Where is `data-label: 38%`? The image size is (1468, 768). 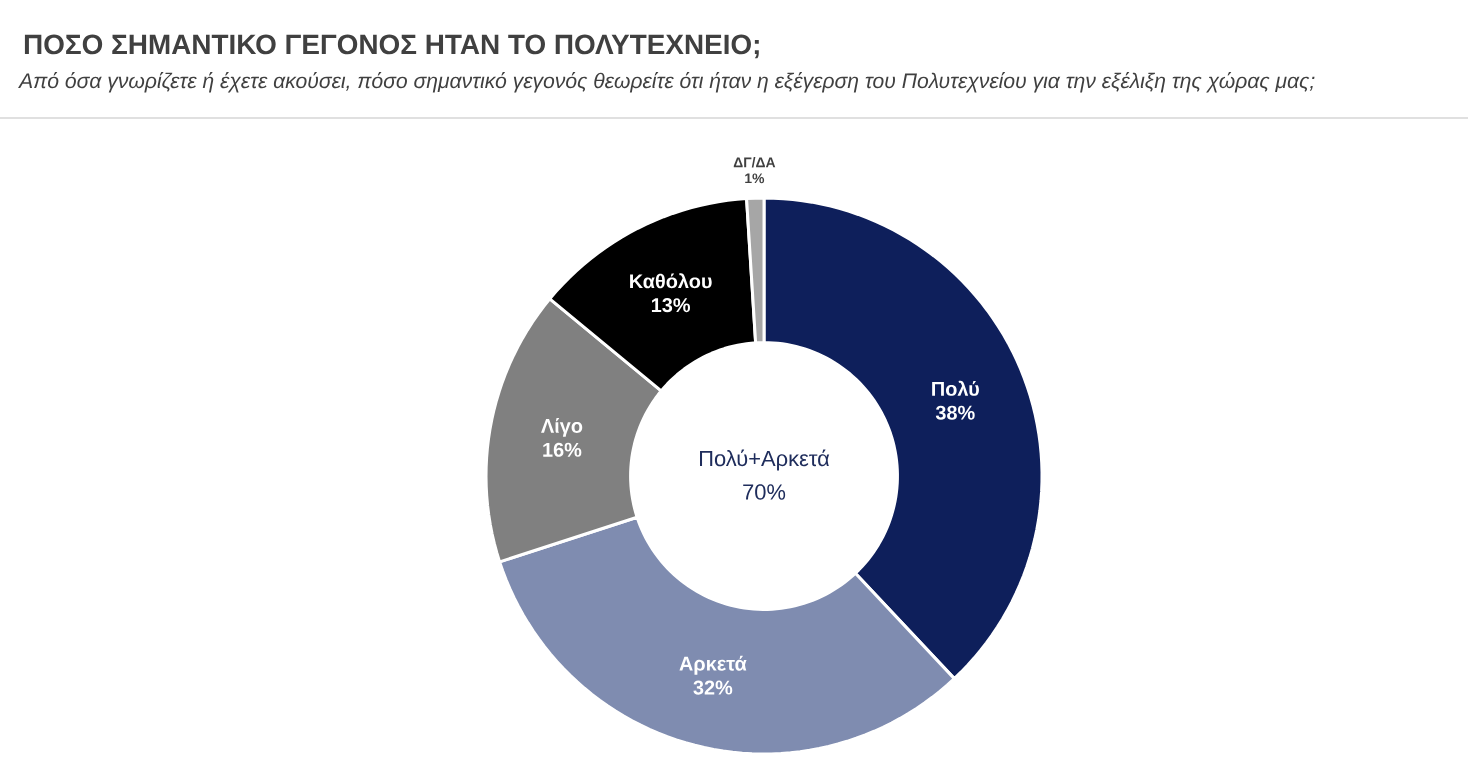
data-label: 38% is located at coordinates (955, 412).